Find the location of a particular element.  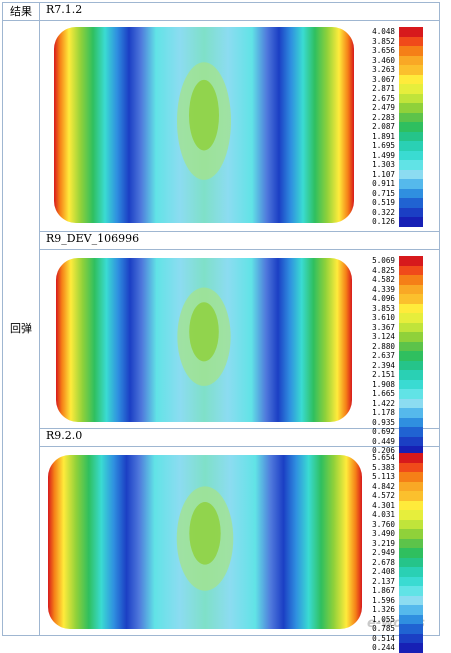

legend-entry: 3.853 is located at coordinates (394, 308).